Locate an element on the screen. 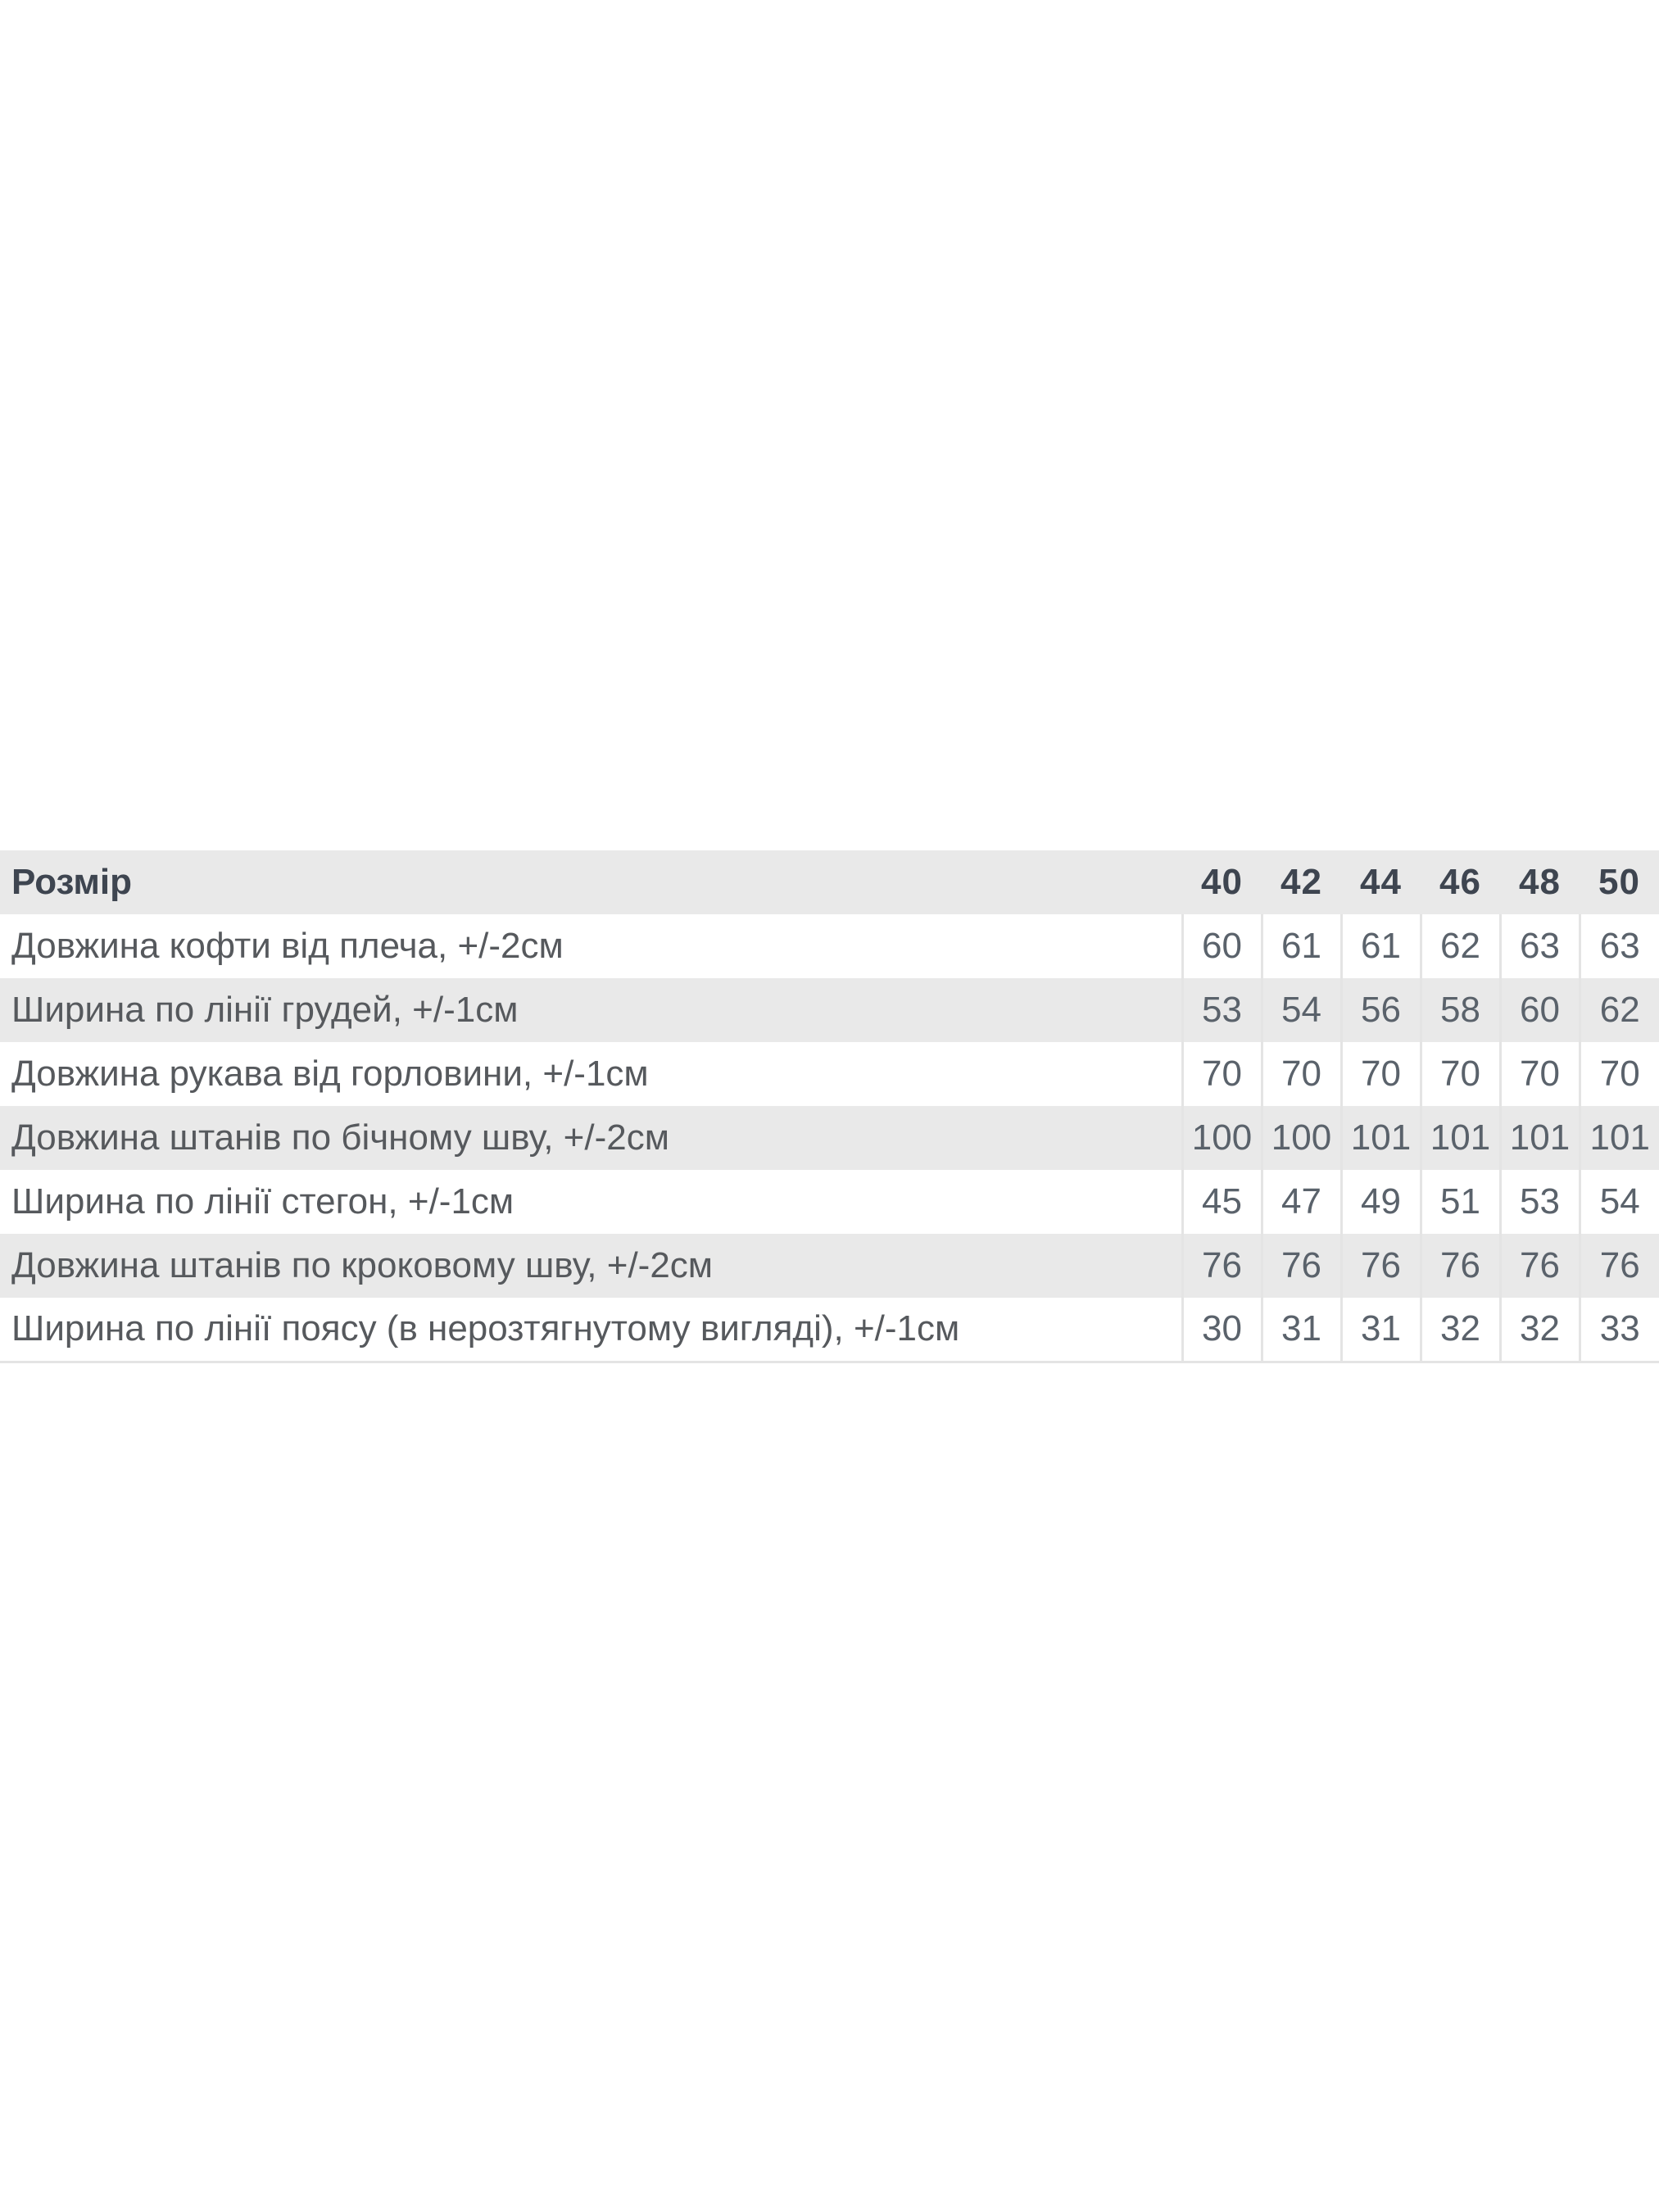 The height and width of the screenshot is (2212, 1659). measurement-value: 47 is located at coordinates (1300, 1202).